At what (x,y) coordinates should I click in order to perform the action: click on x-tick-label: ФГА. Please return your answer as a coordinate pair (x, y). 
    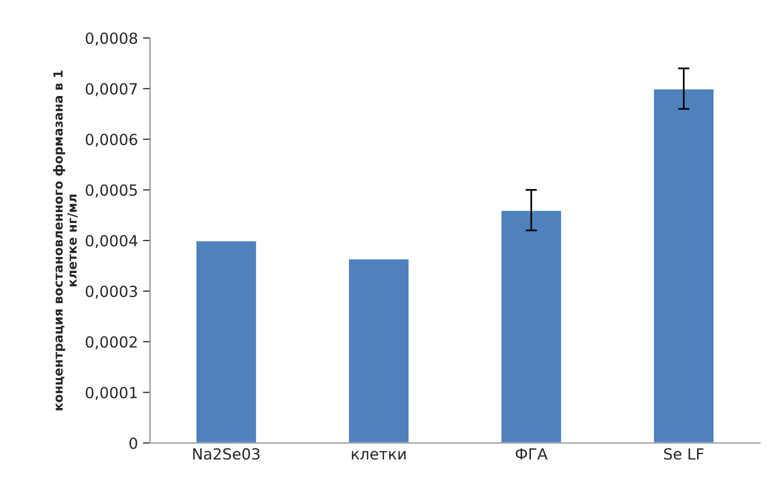
    Looking at the image, I should click on (532, 454).